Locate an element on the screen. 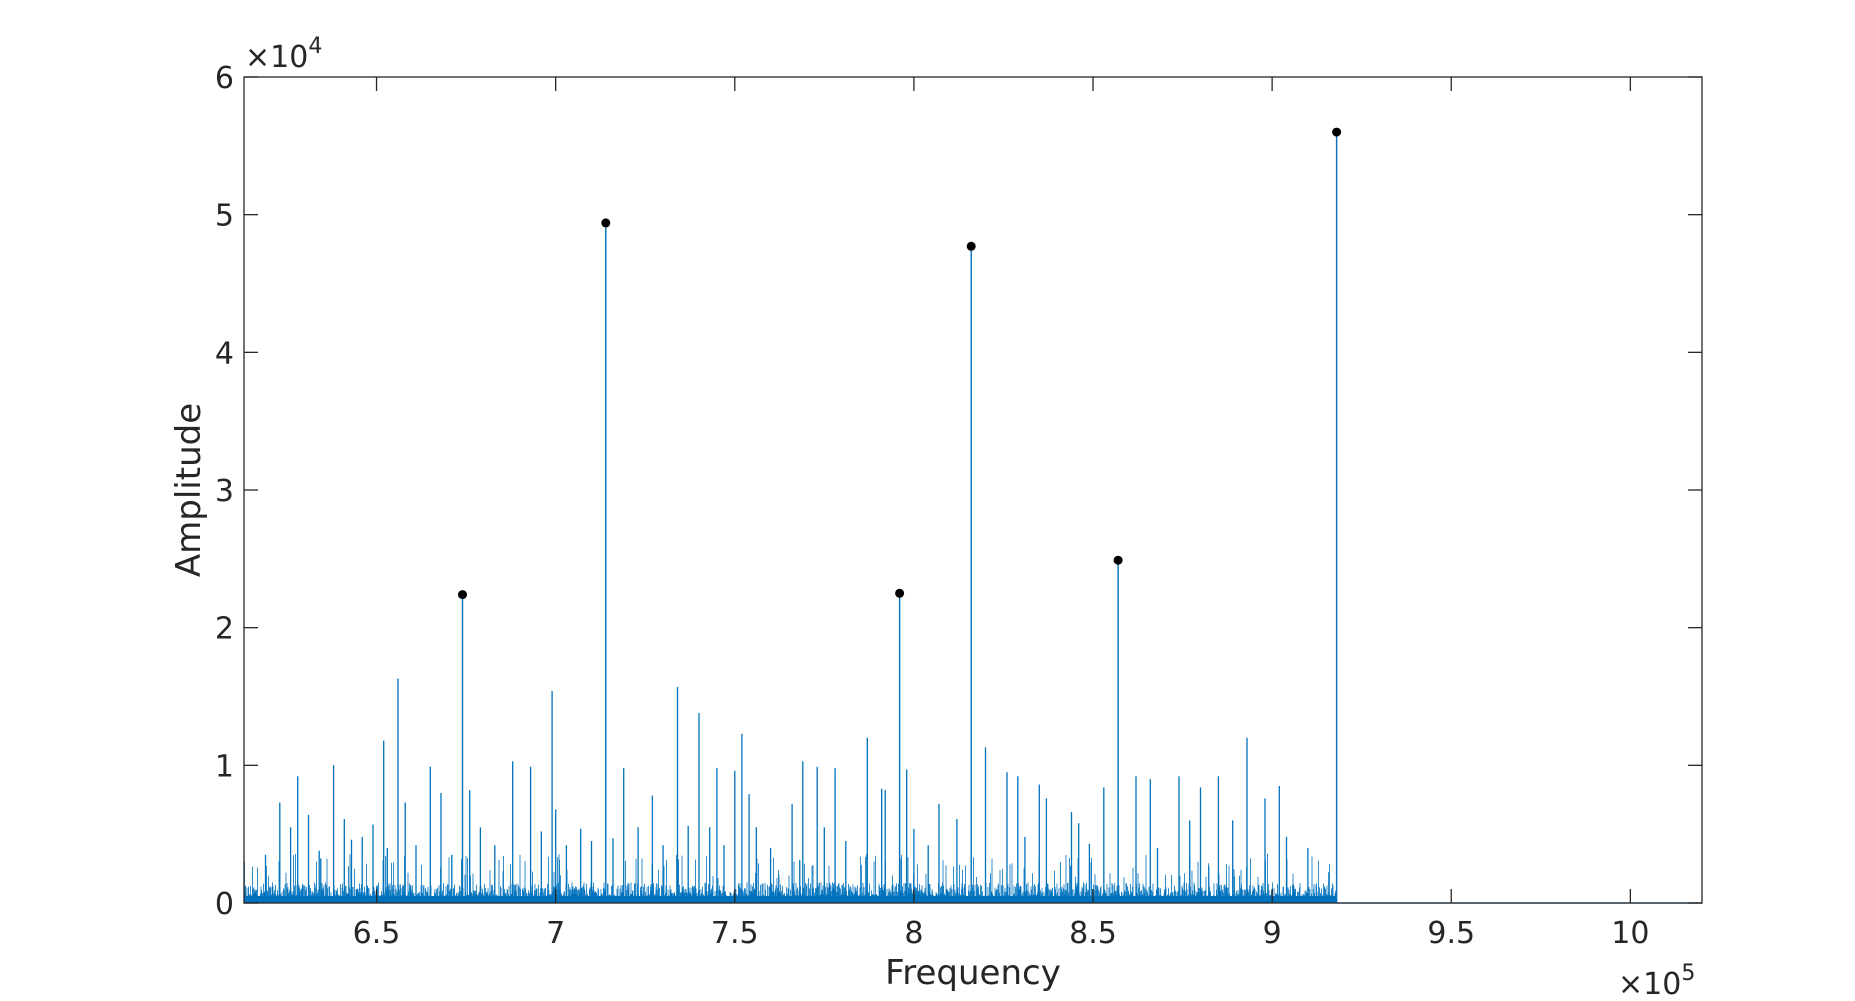 This screenshot has height=1001, width=1855. x-tick-label: 10 is located at coordinates (1630, 933).